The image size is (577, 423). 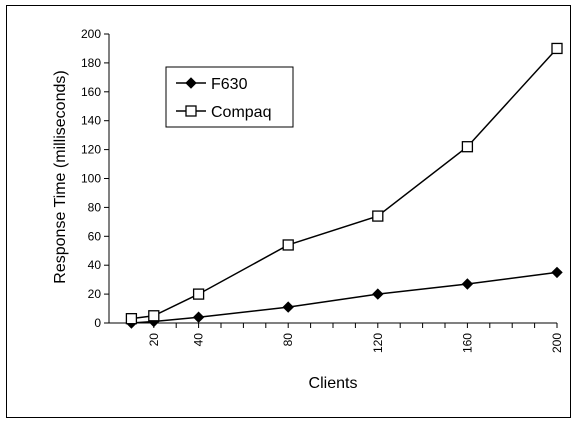 What do you see at coordinates (91, 63) in the screenshot?
I see `y-tick-label: 180` at bounding box center [91, 63].